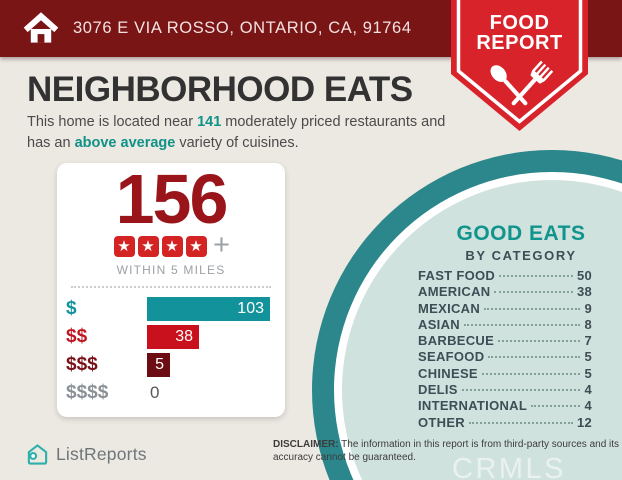  What do you see at coordinates (519, 33) in the screenshot?
I see `badge-title: FOOD REPORT` at bounding box center [519, 33].